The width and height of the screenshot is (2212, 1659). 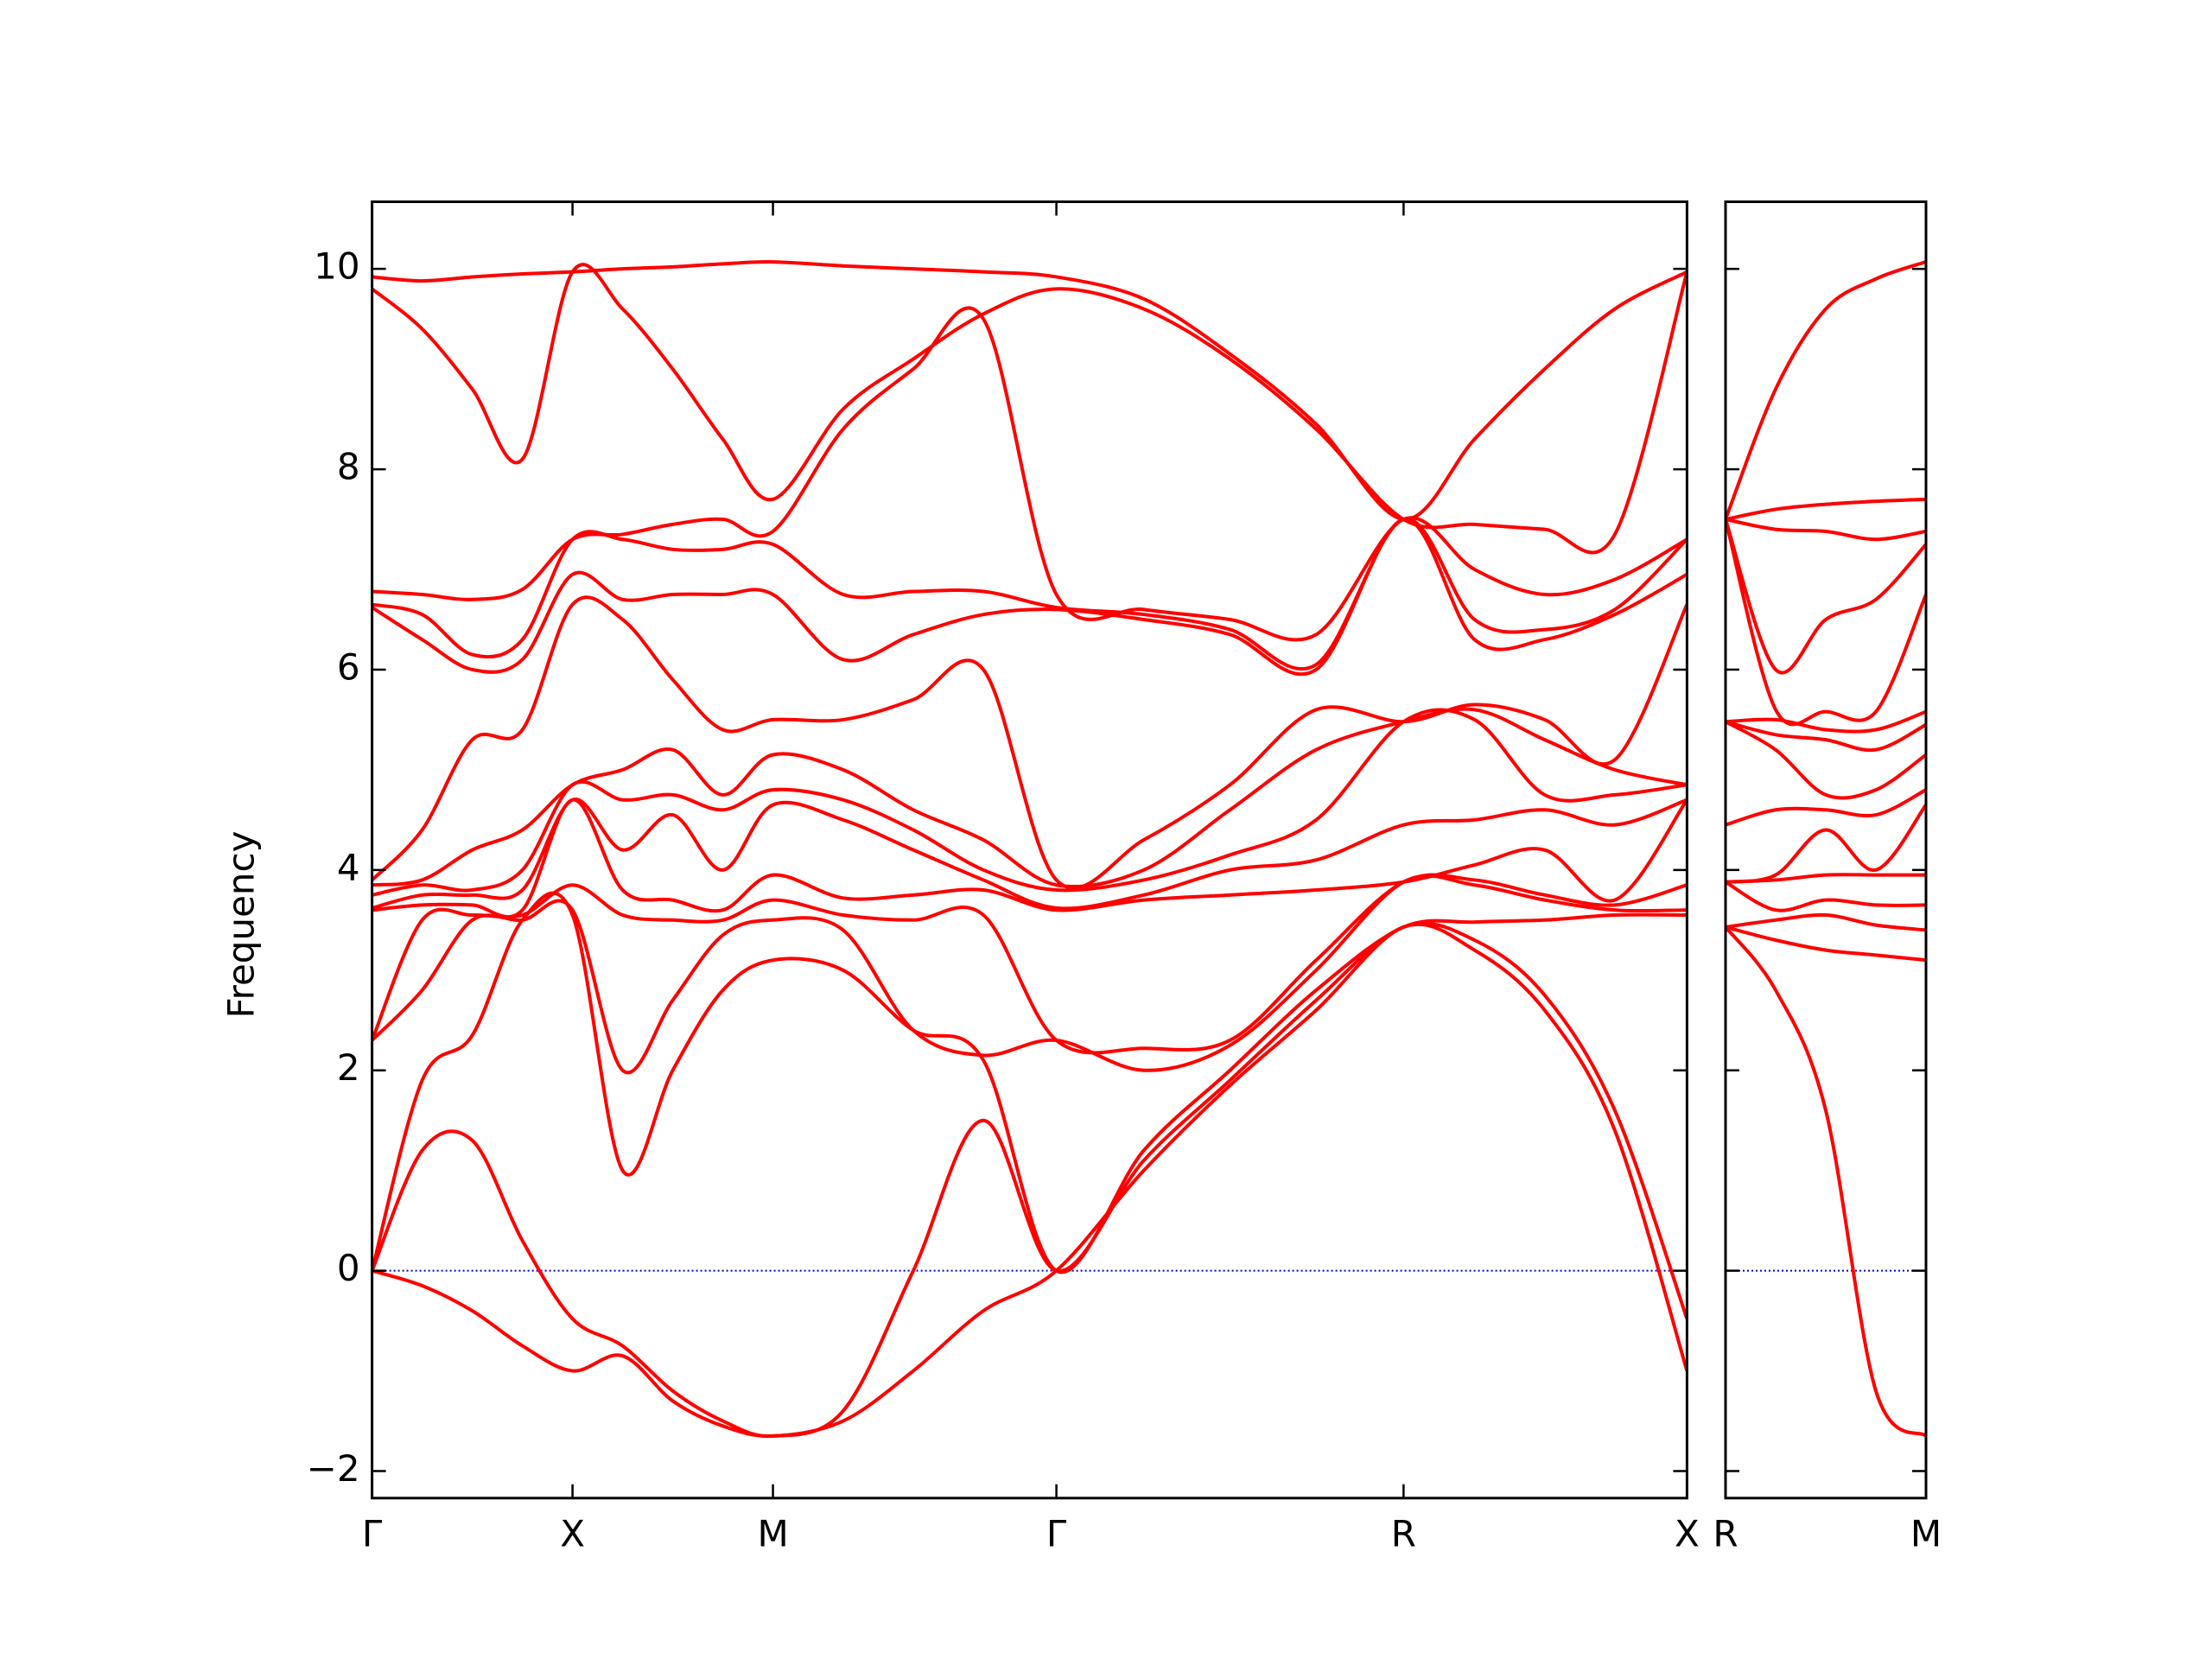 What do you see at coordinates (348, 666) in the screenshot?
I see `y-tick-label: 6` at bounding box center [348, 666].